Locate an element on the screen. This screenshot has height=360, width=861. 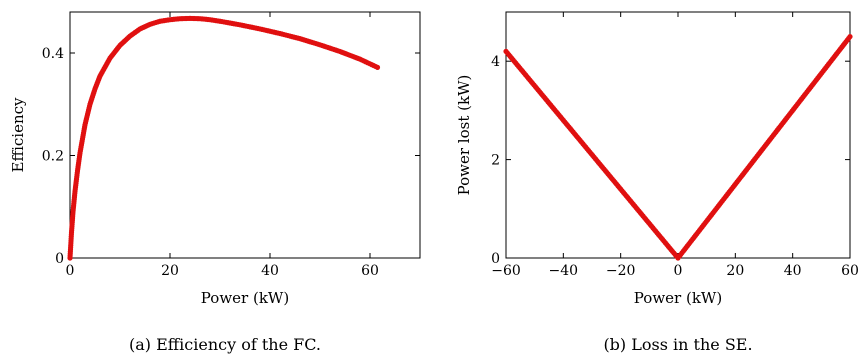
x-tick-label-a: 0 is located at coordinates (70, 271).